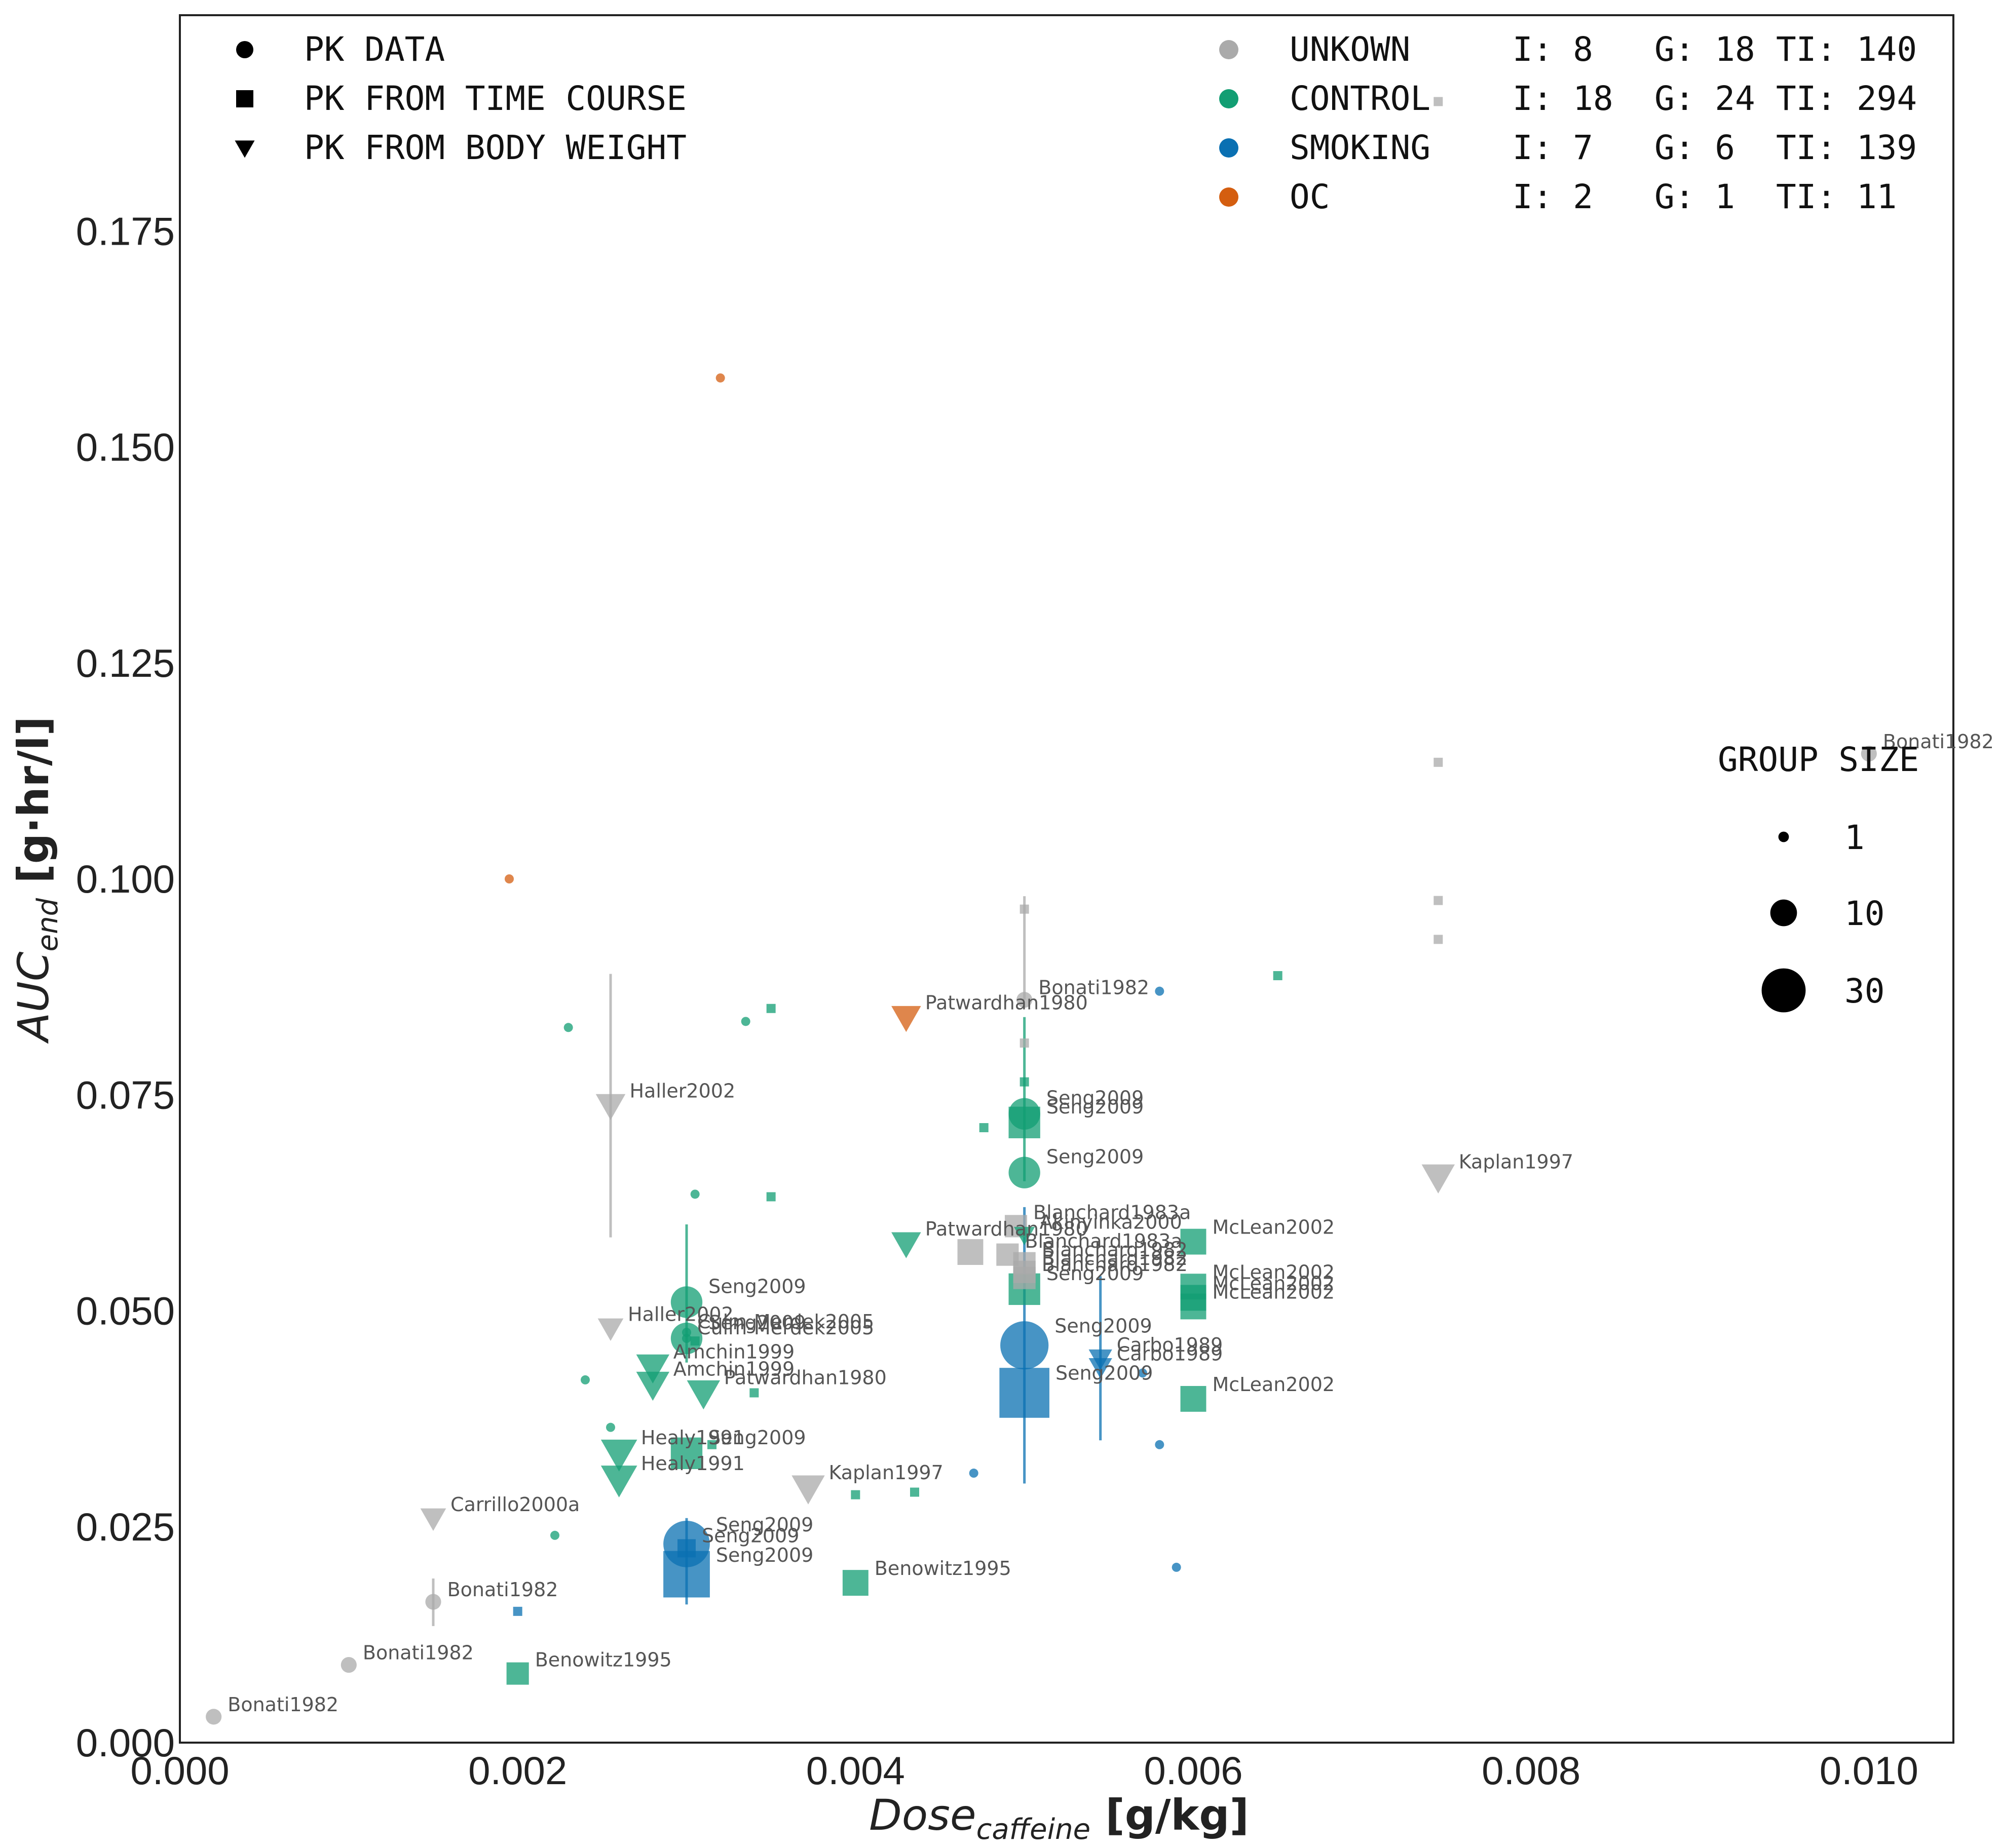 This screenshot has height=1848, width=2000. I want to click on x-axis-ticks: 0.000 0.002 0.004 0.006 0.008 0.010, so click(1024, 1770).